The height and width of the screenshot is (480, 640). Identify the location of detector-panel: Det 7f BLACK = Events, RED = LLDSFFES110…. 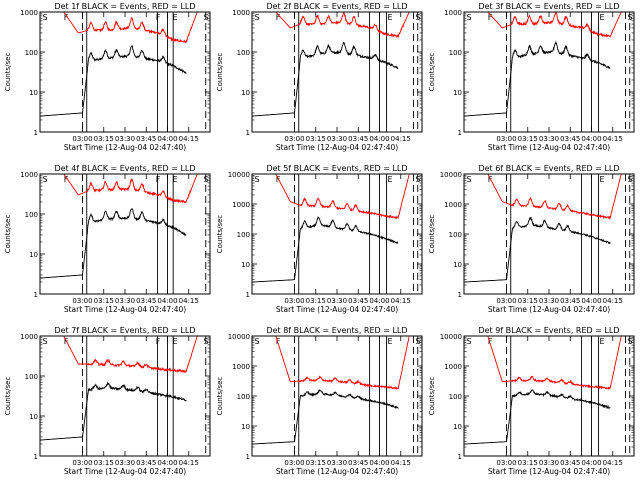
(107, 401).